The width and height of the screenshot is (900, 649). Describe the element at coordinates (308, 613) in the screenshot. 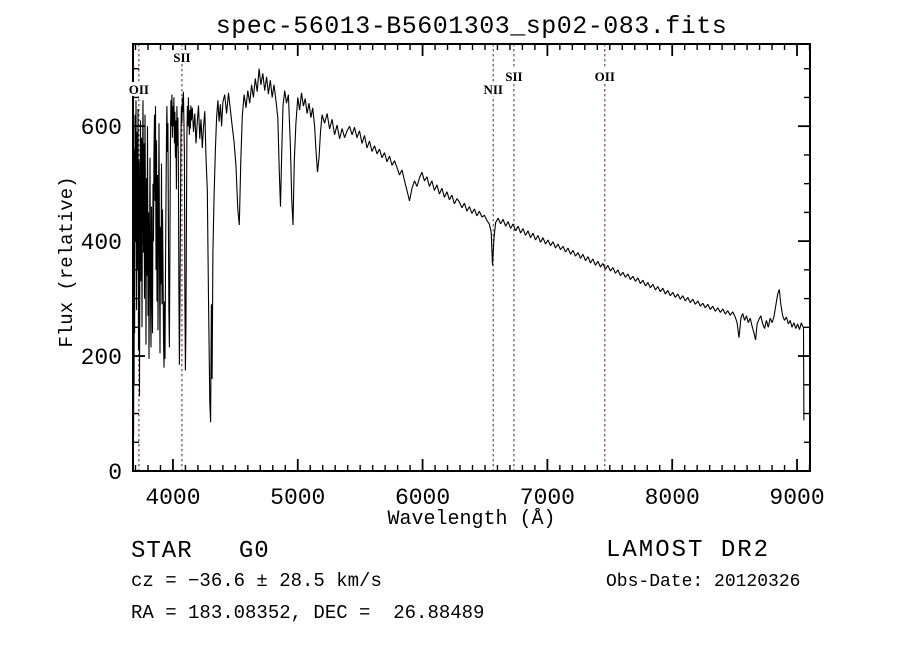

I see `coordinates-text: RA = 183.08352, DEC = 26.88489` at that location.